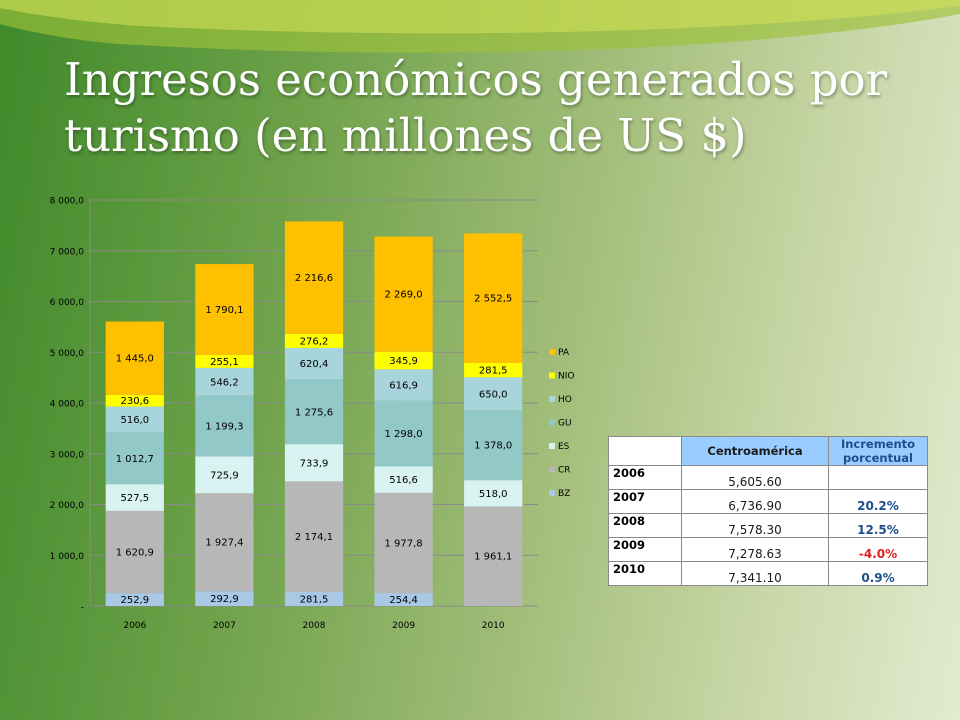 The image size is (960, 720). Describe the element at coordinates (82, 608) in the screenshot. I see `y-tick-label: -` at that location.